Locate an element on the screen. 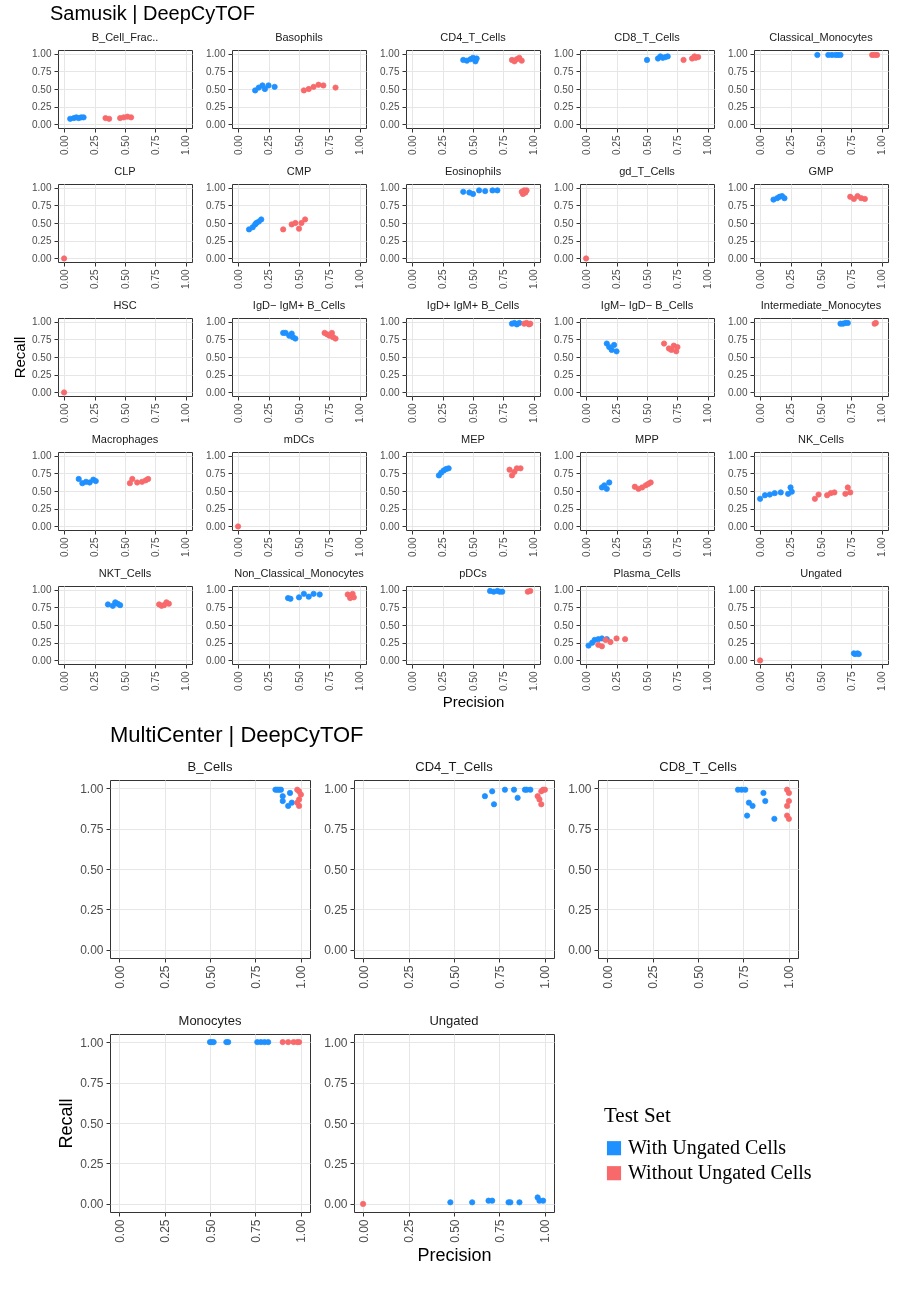 This screenshot has height=1297, width=897. chart-title: B_Cells is located at coordinates (210, 766).